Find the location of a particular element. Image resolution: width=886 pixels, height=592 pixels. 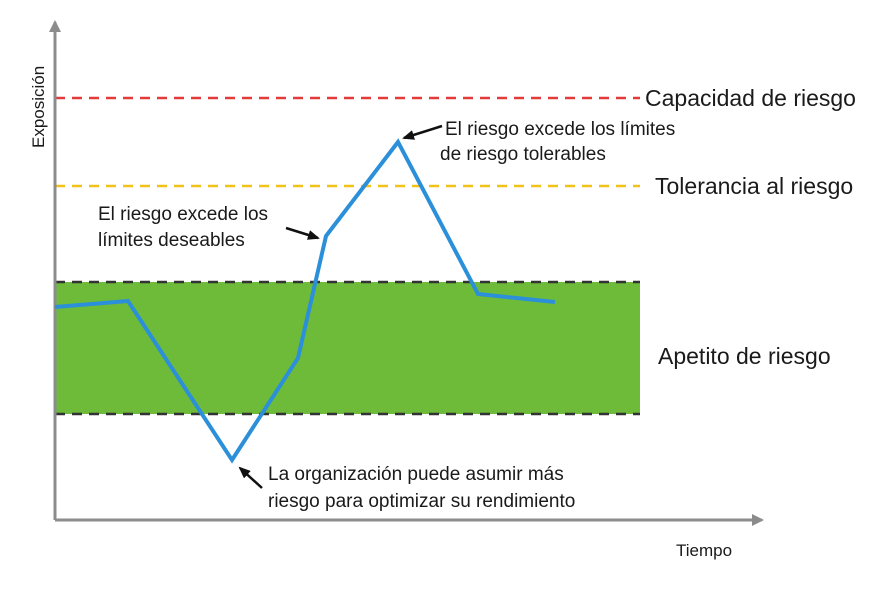

annotation-more-risk-line2: riesgo para optimizar su rendimiento is located at coordinates (421, 501).